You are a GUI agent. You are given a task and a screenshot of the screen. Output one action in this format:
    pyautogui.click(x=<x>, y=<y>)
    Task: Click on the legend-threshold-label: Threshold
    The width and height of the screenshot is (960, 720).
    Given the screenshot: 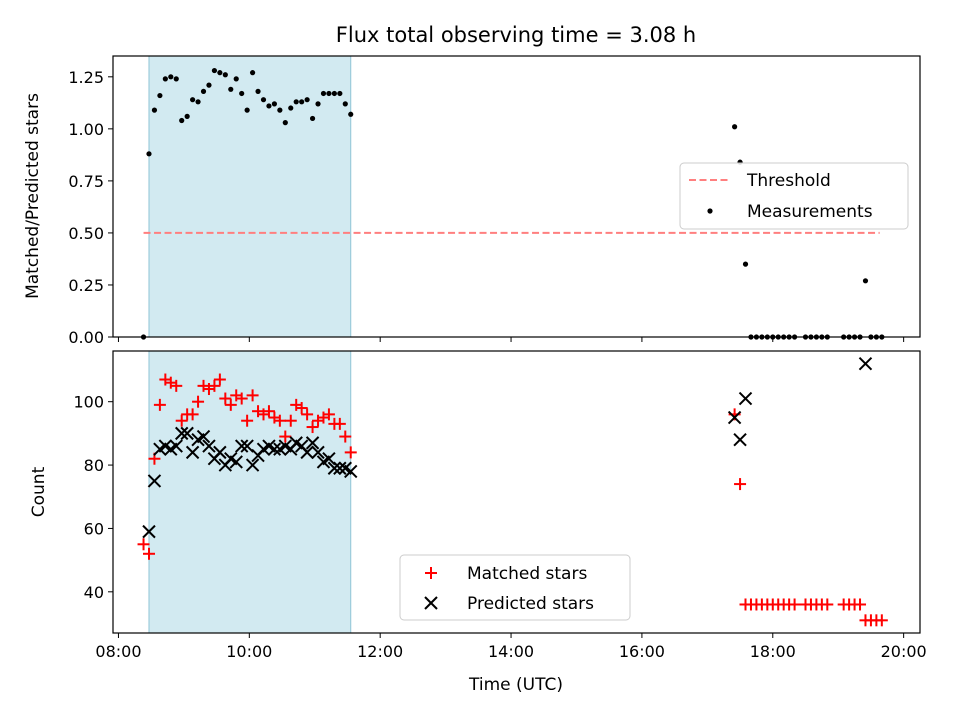 What is the action you would take?
    pyautogui.click(x=788, y=181)
    